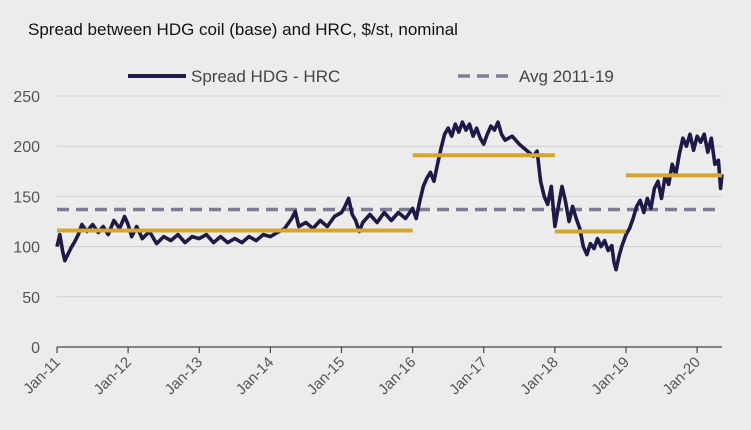 The height and width of the screenshot is (430, 751). I want to click on x-tick-label: Jan-17, so click(468, 376).